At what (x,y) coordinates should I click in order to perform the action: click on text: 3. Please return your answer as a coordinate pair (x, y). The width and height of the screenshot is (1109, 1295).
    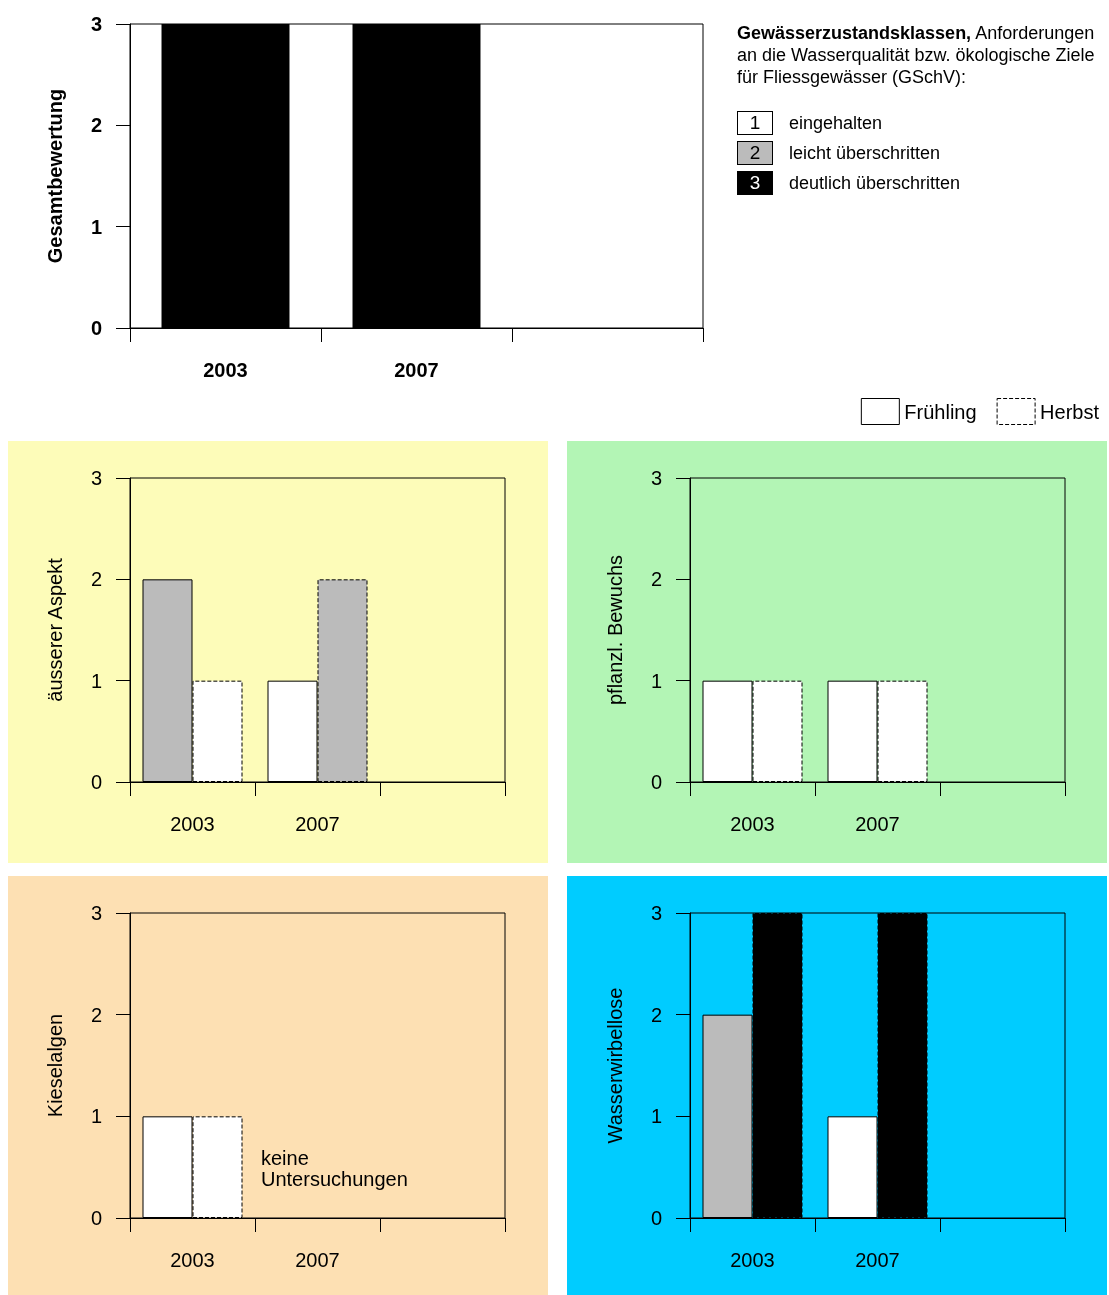
    Looking at the image, I should click on (755, 183).